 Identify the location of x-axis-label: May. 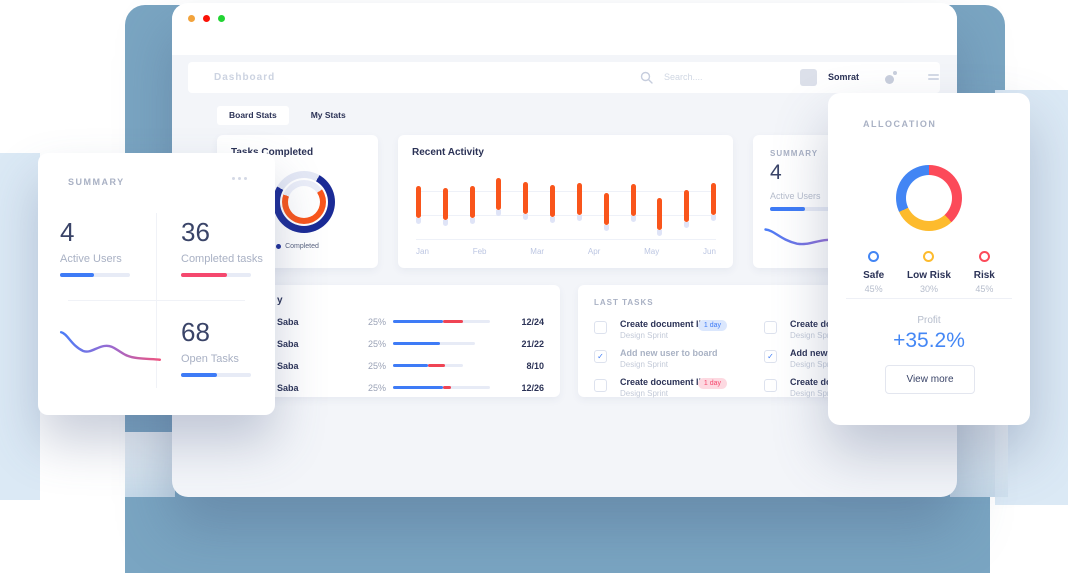
(652, 251).